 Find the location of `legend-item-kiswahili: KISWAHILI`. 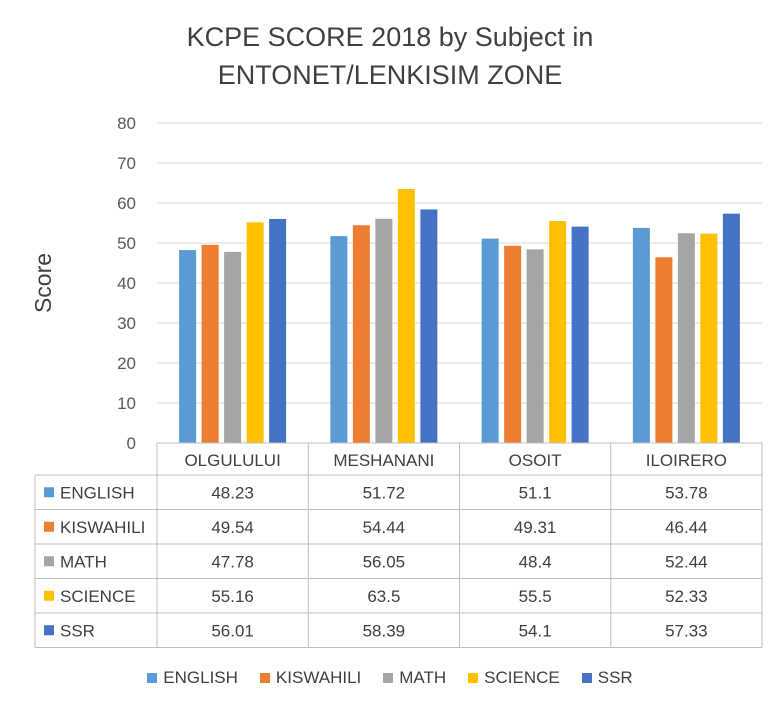

legend-item-kiswahili: KISWAHILI is located at coordinates (310, 678).